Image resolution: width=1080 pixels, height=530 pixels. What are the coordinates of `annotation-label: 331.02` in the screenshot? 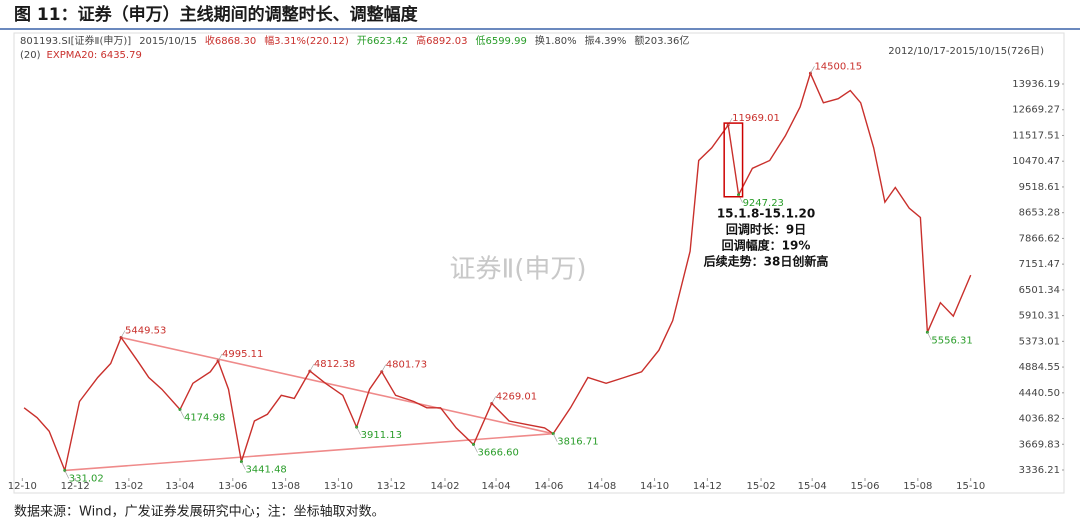 It's located at (86, 478).